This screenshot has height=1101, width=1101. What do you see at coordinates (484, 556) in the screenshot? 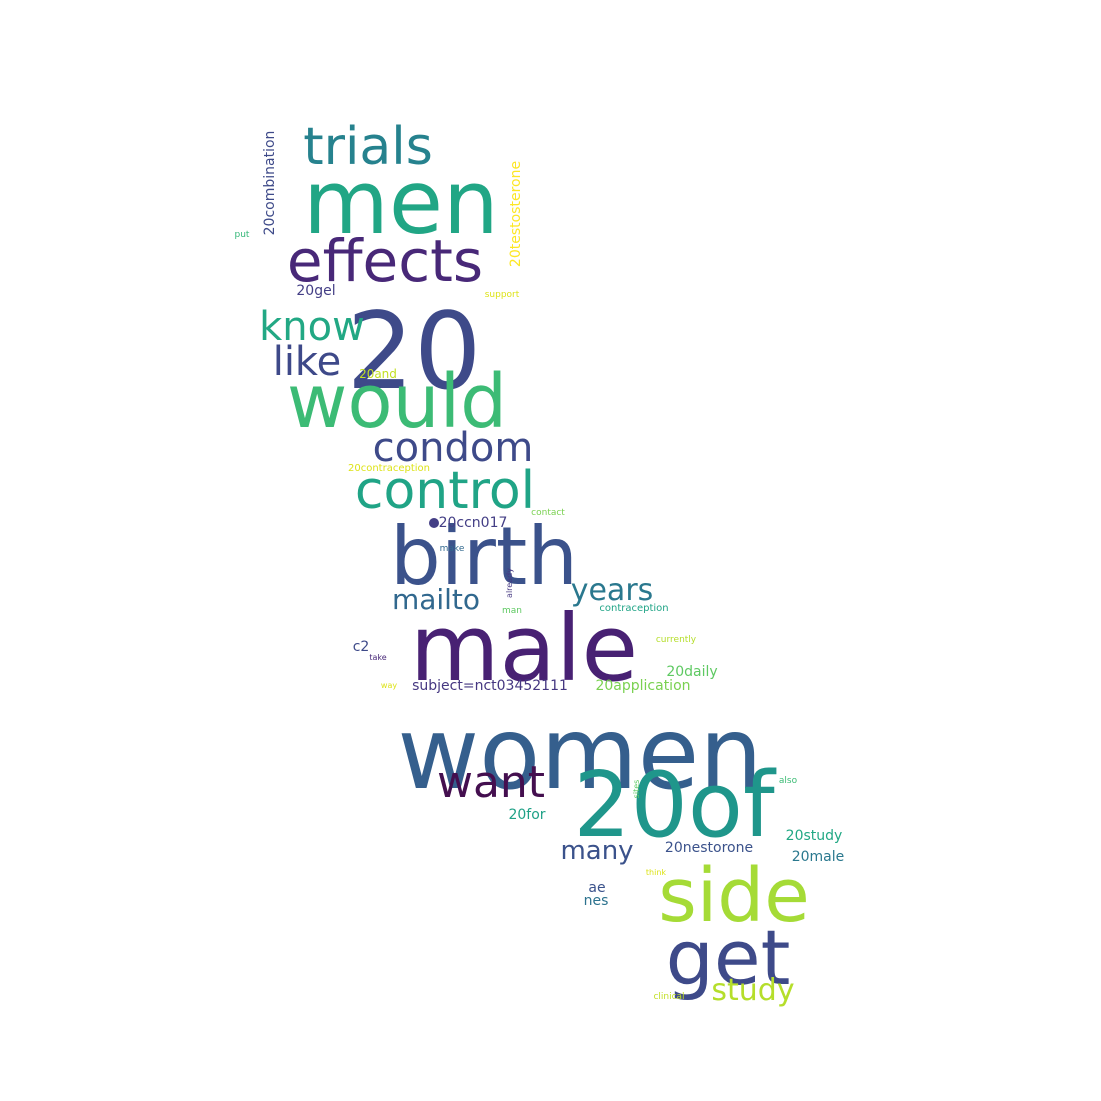
I see `word-birth: birth` at bounding box center [484, 556].